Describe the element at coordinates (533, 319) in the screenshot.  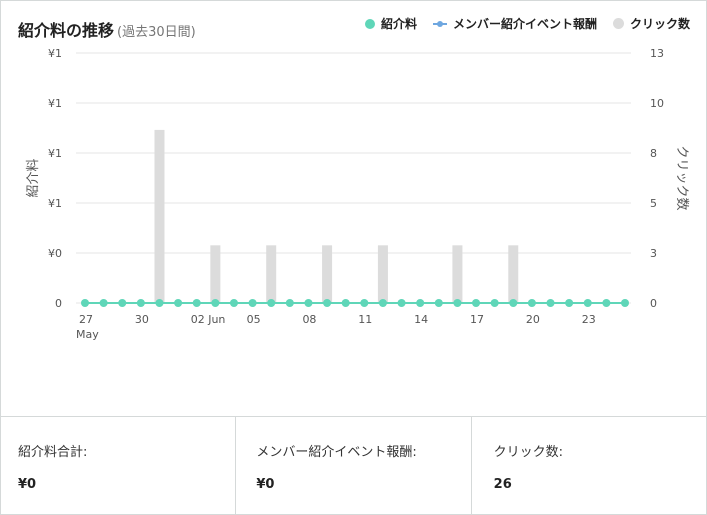
I see `x-axis-tick-label: 20` at that location.